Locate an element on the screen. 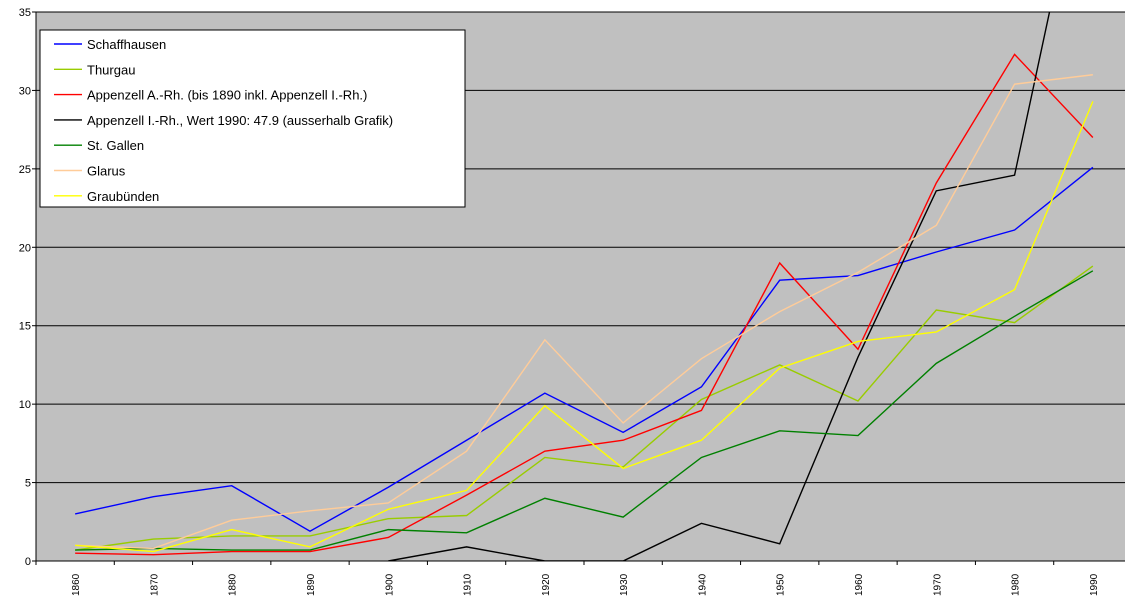 This screenshot has height=603, width=1125. x-tick-label: 1890 is located at coordinates (311, 584).